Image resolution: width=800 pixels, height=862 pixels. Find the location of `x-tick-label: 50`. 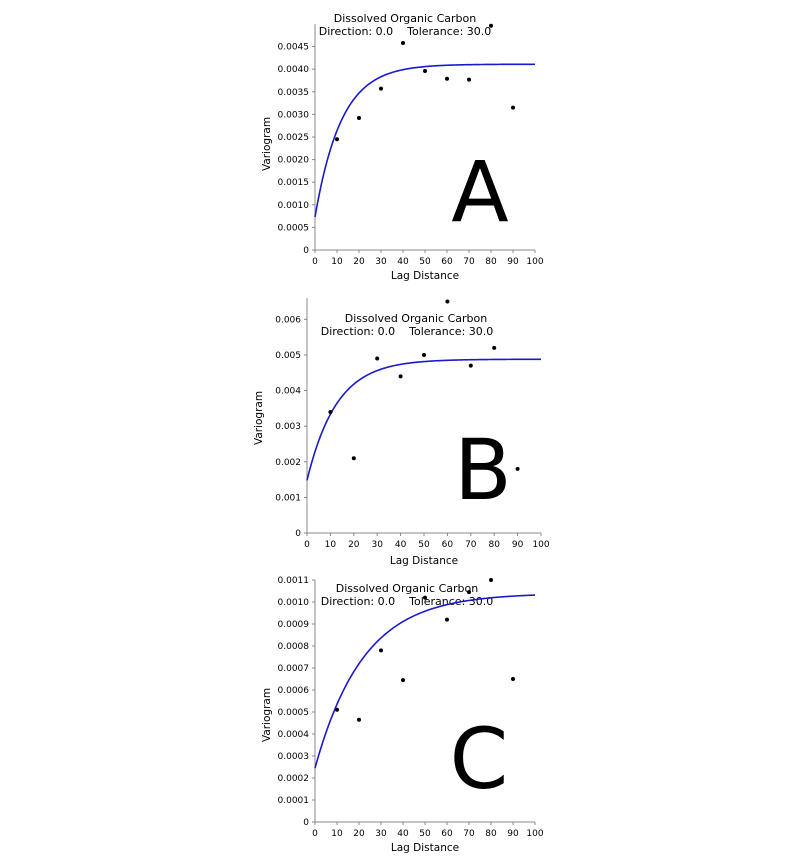

x-tick-label: 50 is located at coordinates (425, 262).